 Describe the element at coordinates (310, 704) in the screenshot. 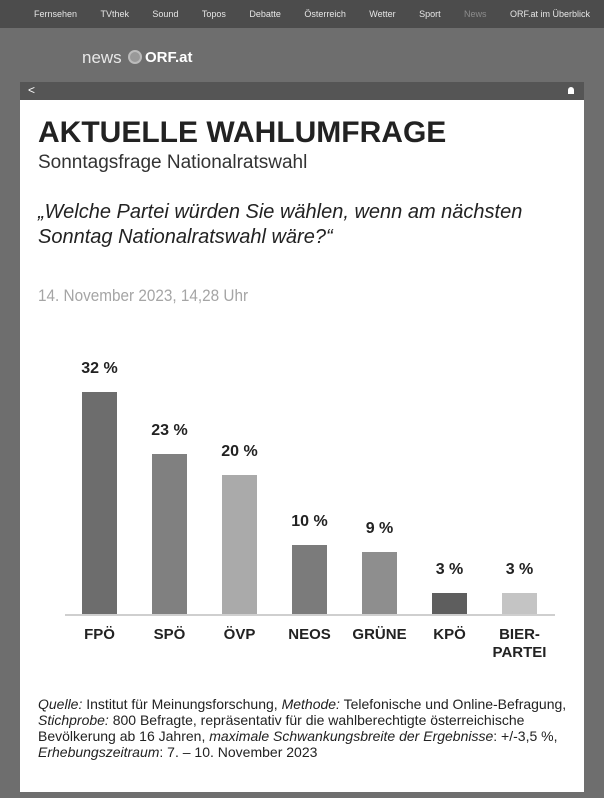

I see `footnote-part: Methode:` at that location.